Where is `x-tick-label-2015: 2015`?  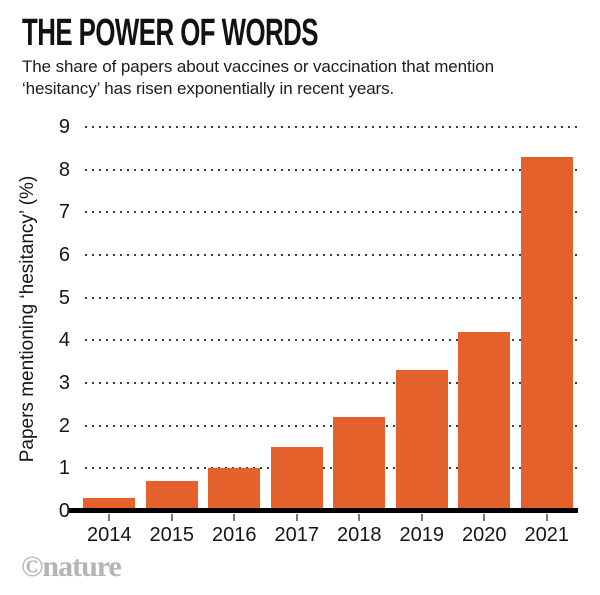
x-tick-label-2015: 2015 is located at coordinates (172, 535).